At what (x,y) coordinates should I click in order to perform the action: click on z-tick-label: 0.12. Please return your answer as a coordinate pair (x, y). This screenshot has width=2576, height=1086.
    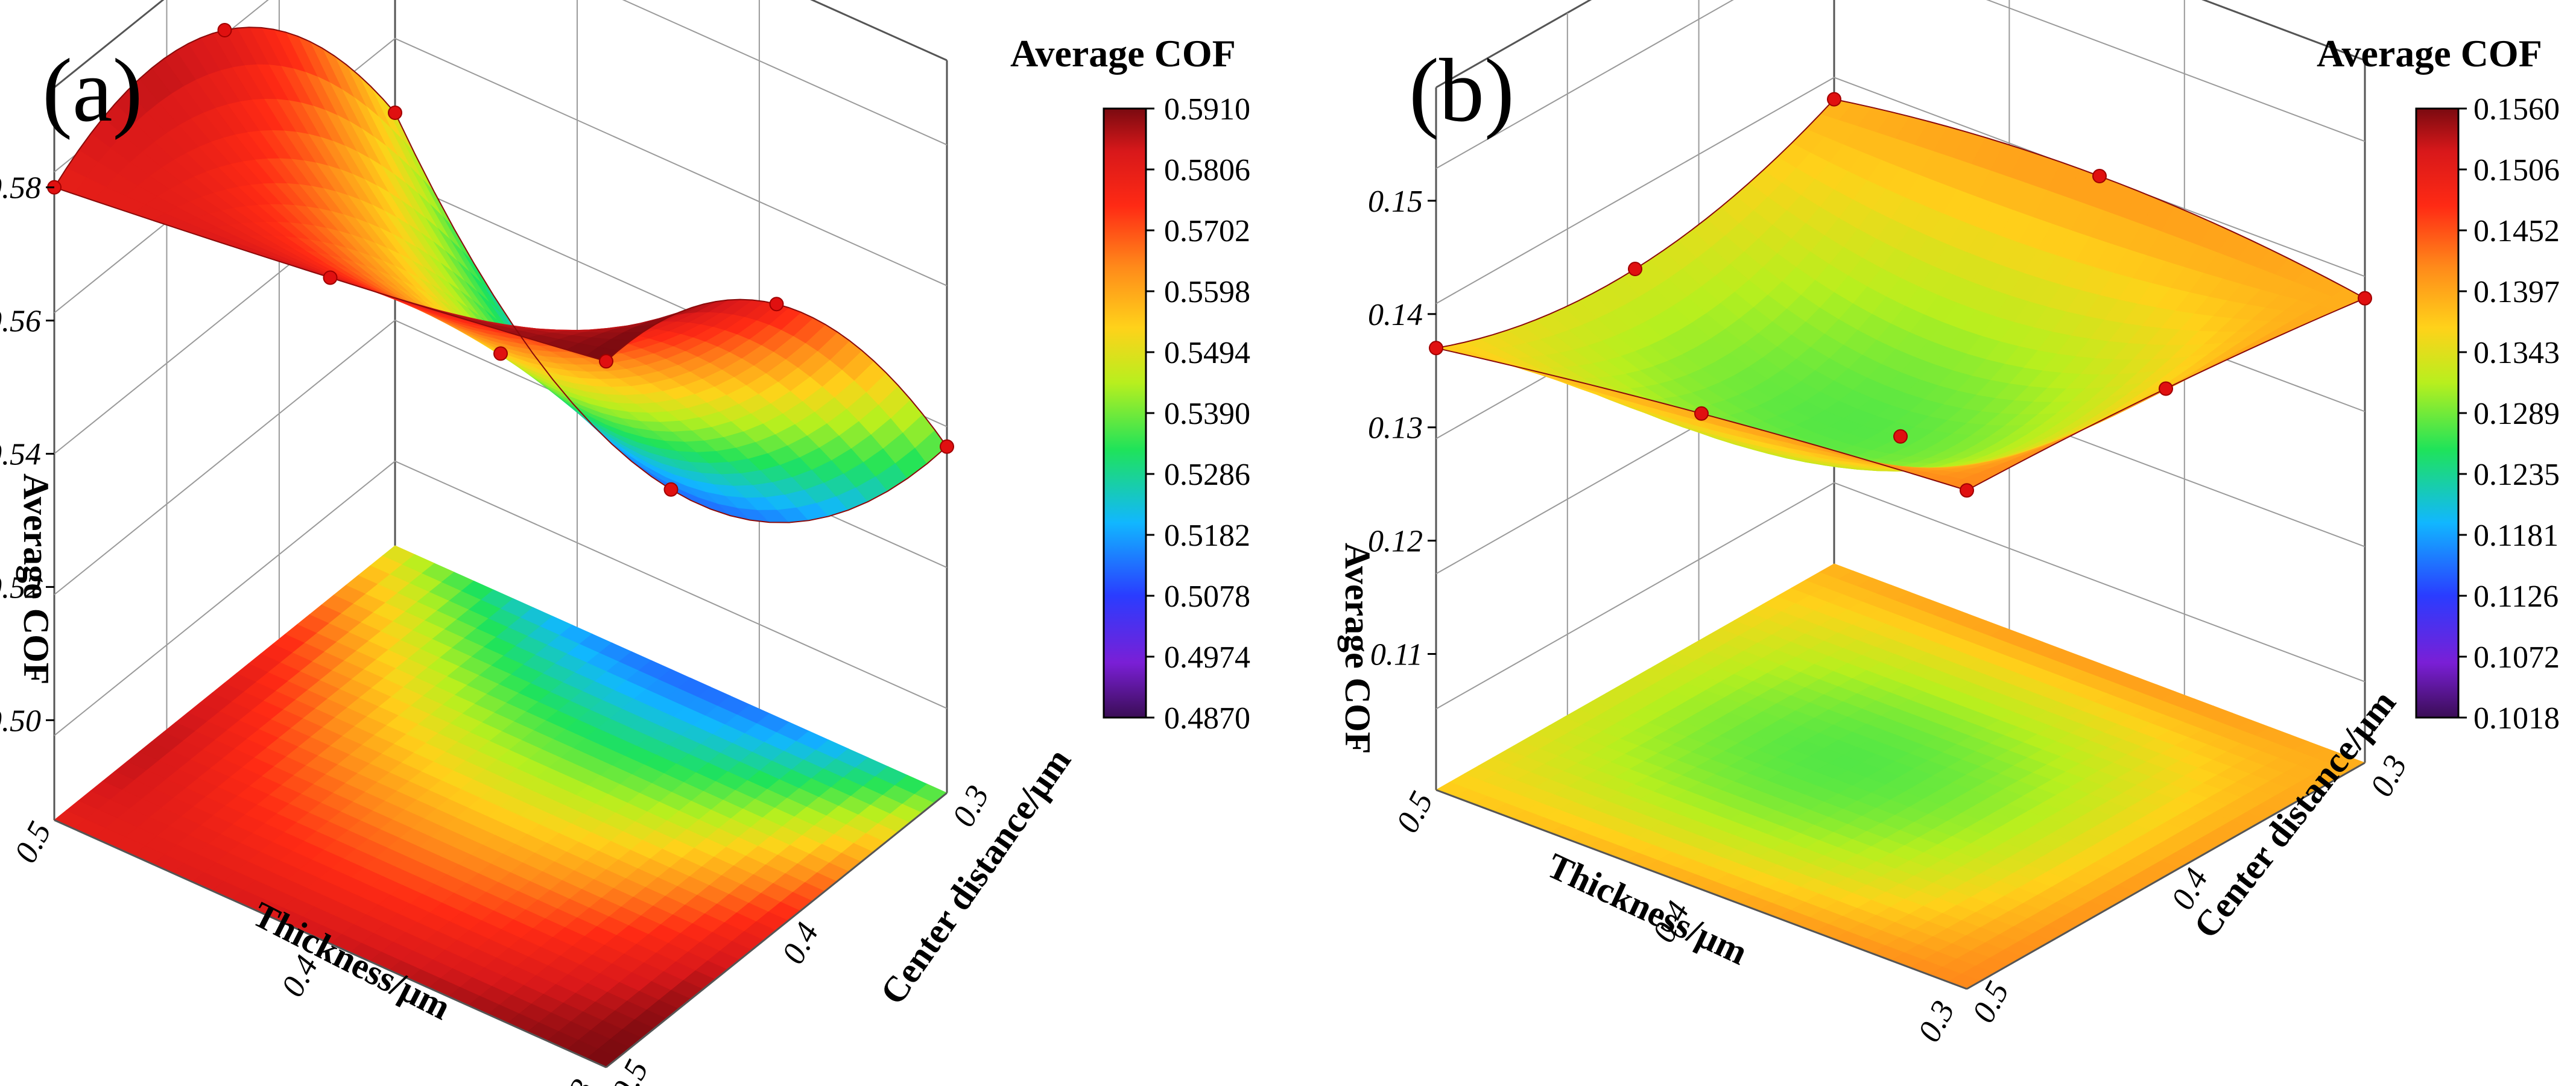
    Looking at the image, I should click on (1395, 542).